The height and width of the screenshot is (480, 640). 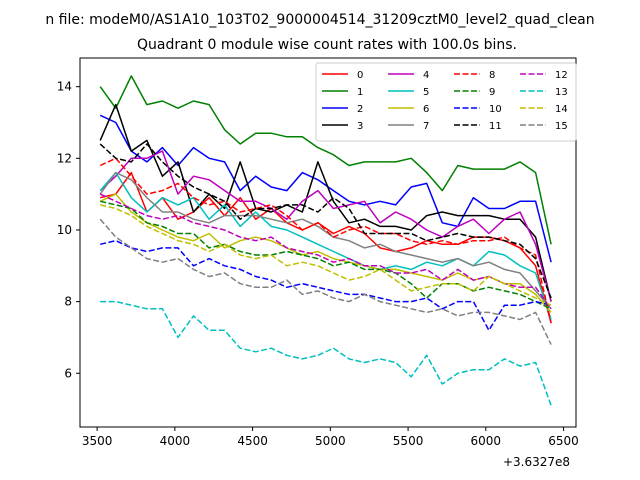 I want to click on legend-label-12: 12, so click(x=561, y=75).